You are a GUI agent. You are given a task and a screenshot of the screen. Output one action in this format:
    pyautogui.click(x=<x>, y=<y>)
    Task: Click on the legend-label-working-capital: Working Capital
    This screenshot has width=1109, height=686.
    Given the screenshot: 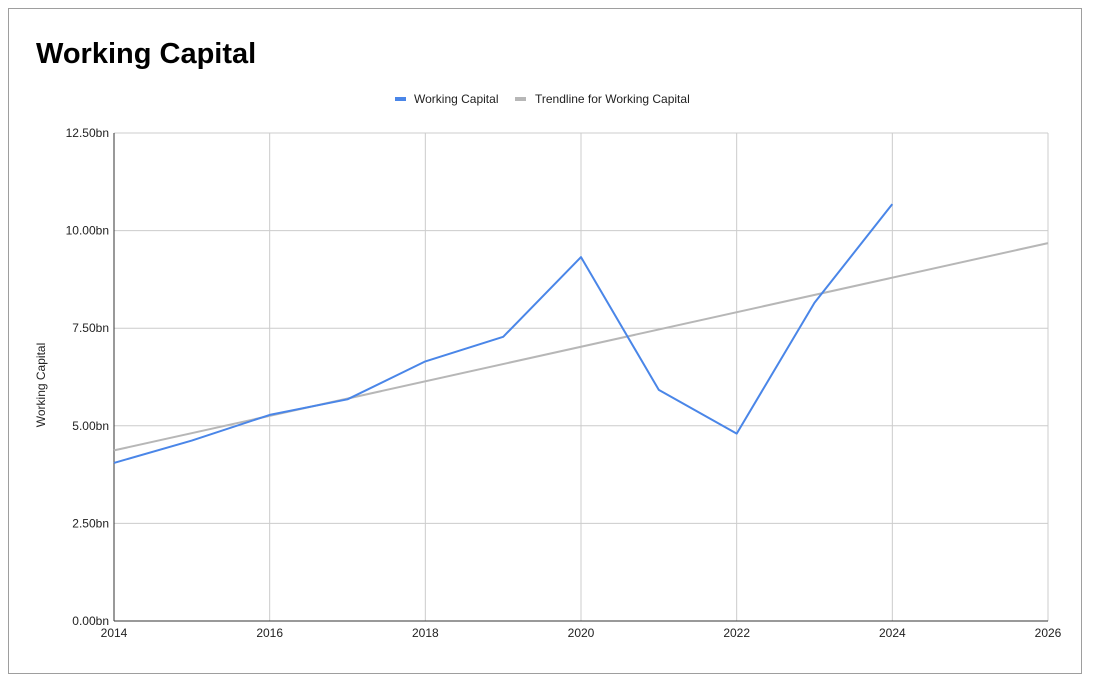 What is the action you would take?
    pyautogui.click(x=456, y=99)
    